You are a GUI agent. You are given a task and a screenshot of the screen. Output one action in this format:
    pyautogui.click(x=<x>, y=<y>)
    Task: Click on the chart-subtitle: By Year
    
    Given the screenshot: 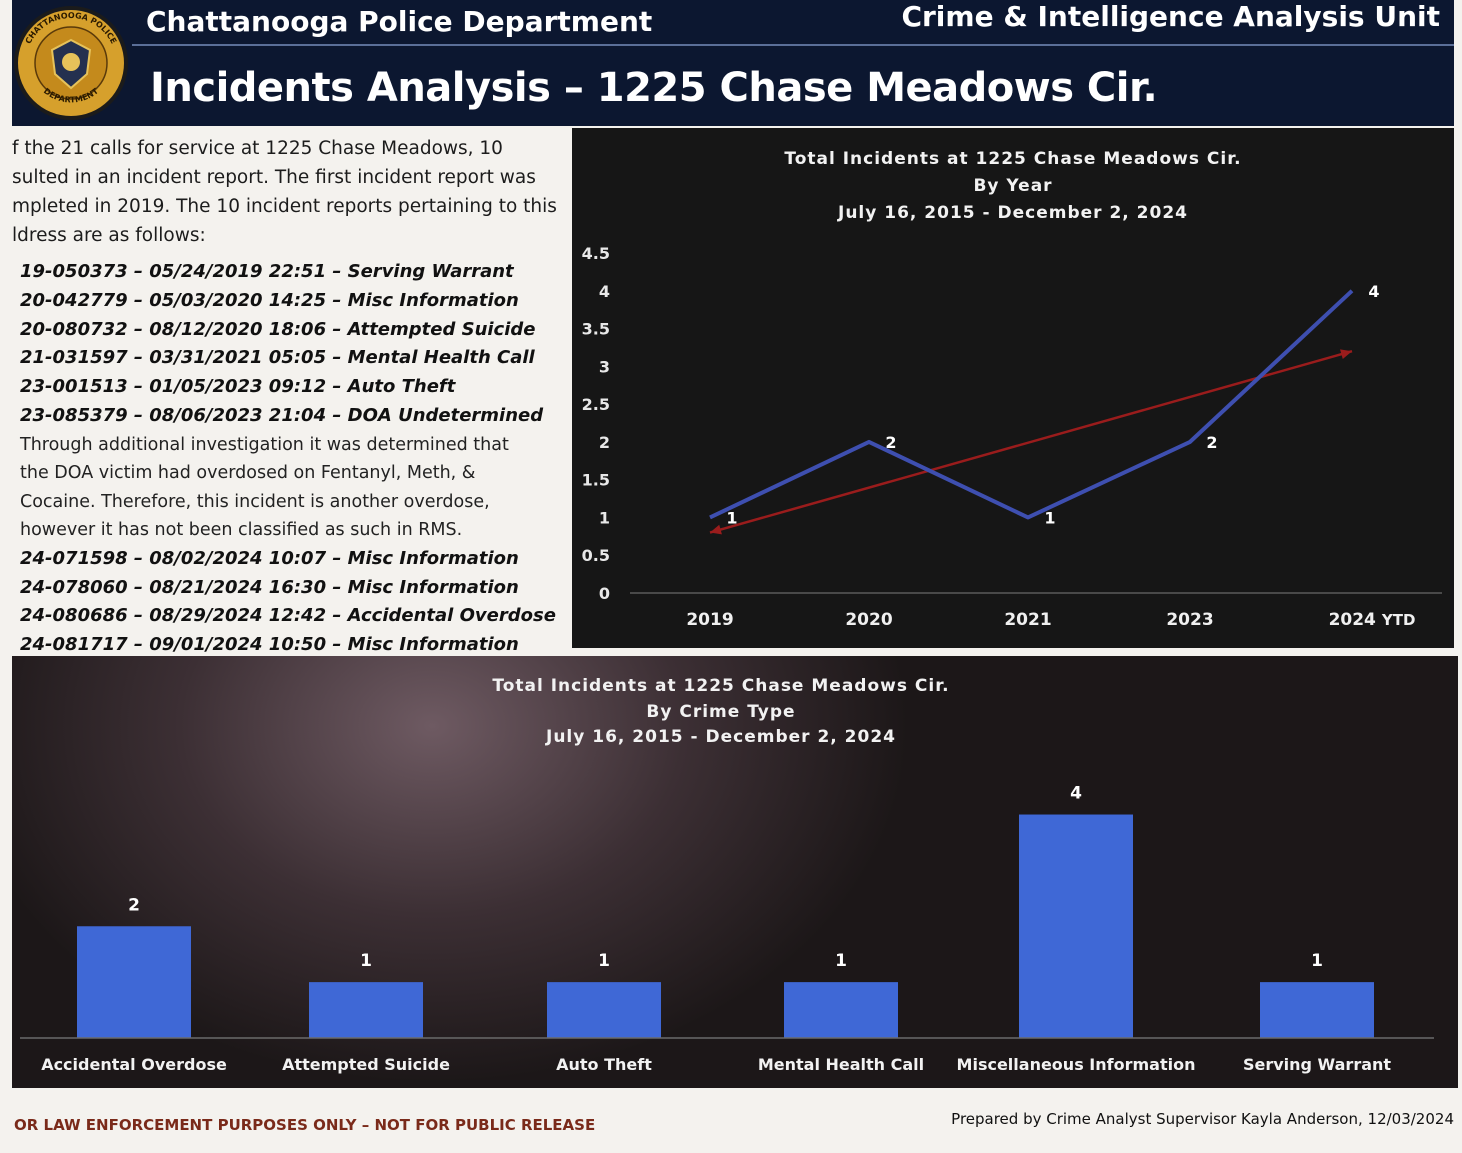 What is the action you would take?
    pyautogui.click(x=1012, y=186)
    